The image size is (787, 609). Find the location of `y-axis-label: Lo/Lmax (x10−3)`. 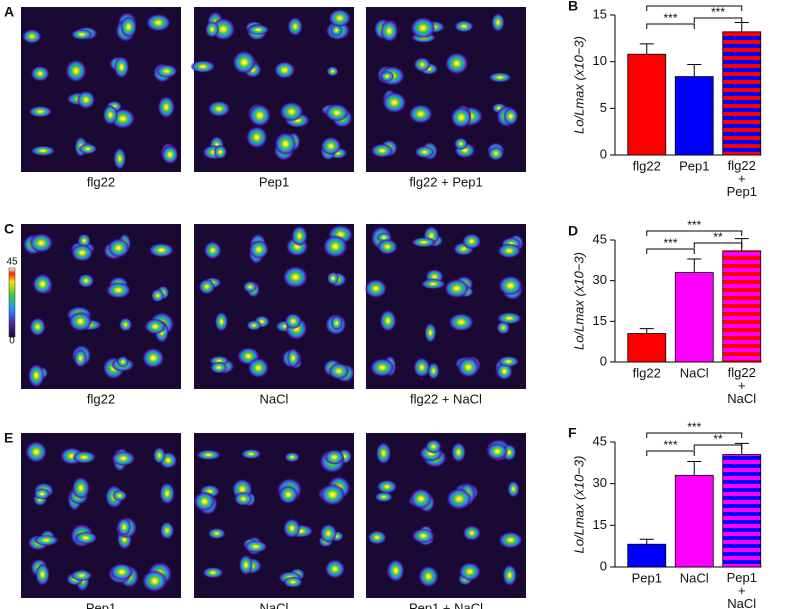

y-axis-label: Lo/Lmax (x10−3) is located at coordinates (578, 85).